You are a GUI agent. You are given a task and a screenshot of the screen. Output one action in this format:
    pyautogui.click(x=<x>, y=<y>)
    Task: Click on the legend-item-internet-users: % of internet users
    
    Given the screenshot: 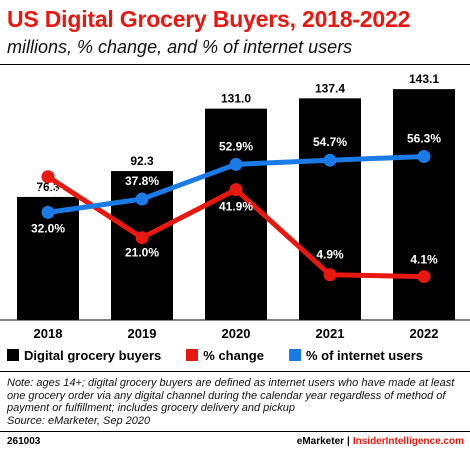 What is the action you would take?
    pyautogui.click(x=355, y=355)
    